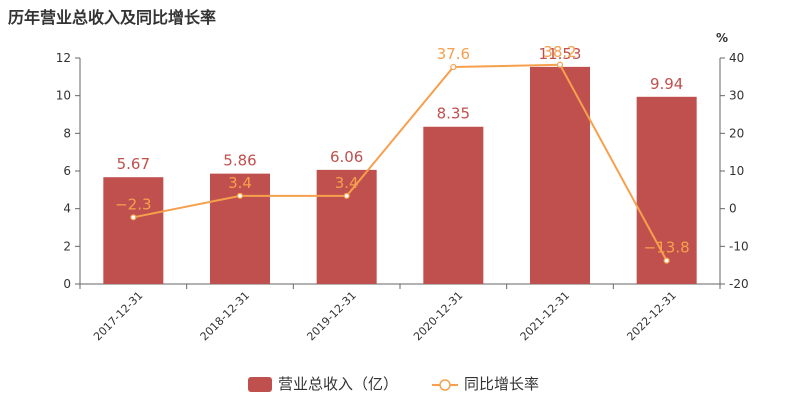 The height and width of the screenshot is (400, 800). Describe the element at coordinates (453, 54) in the screenshot. I see `growth-rate-label: 37.6` at that location.